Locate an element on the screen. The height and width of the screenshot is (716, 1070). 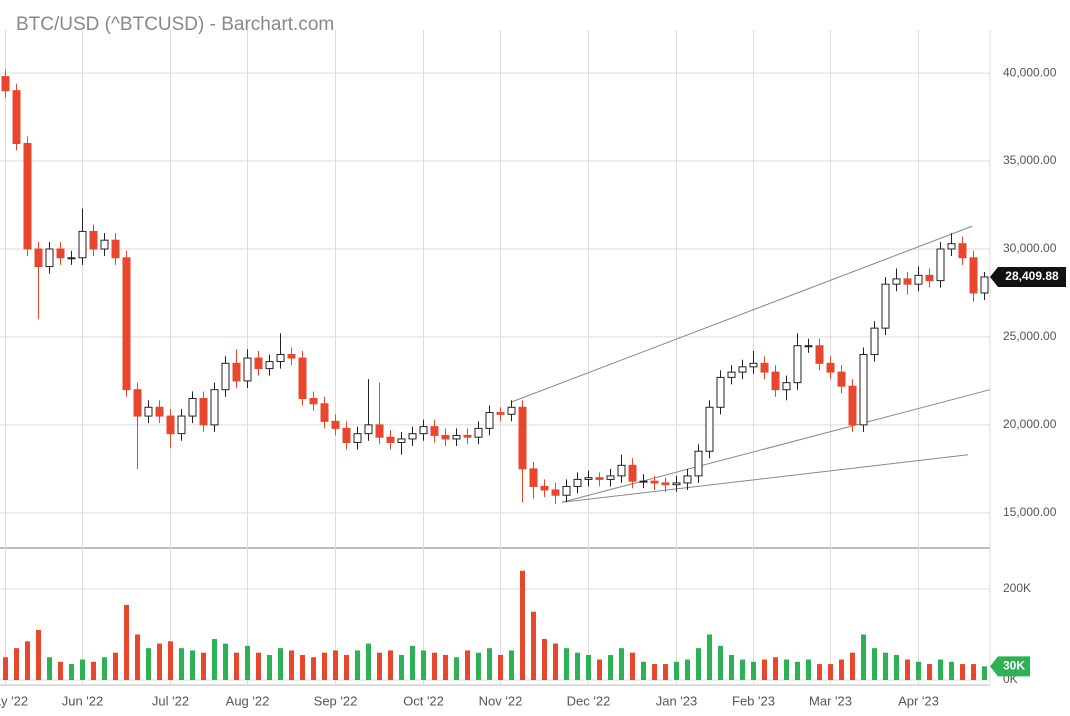
y-tick-label: 15,000.00 is located at coordinates (1030, 512).